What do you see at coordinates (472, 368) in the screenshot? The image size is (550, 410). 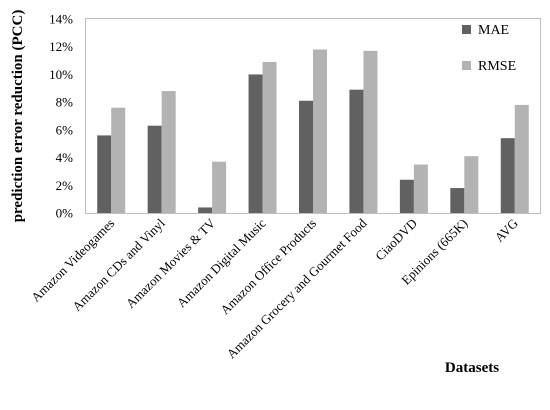 I see `x-axis-title: Datasets` at bounding box center [472, 368].